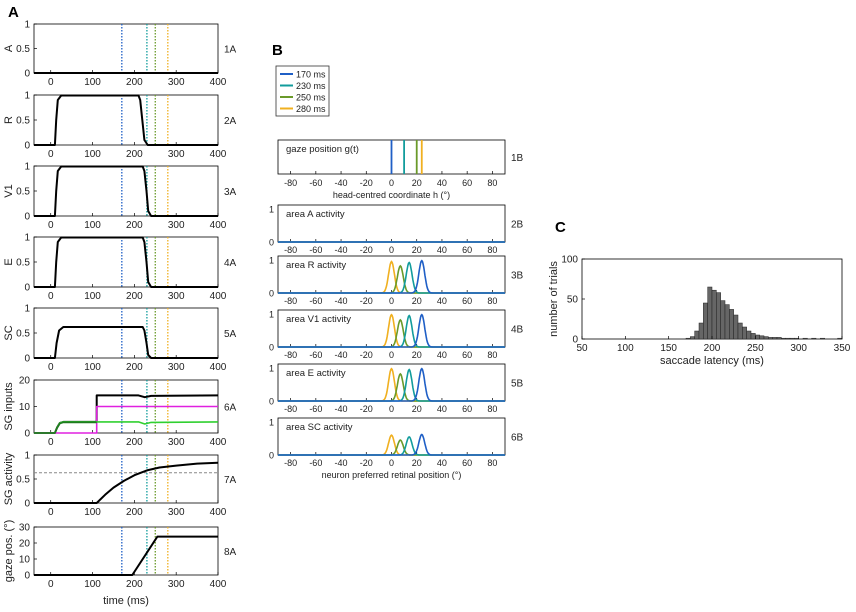  I want to click on subplot-4A: 0 100 200 300 400 0 0.5 1 E 4A, so click(120, 268).